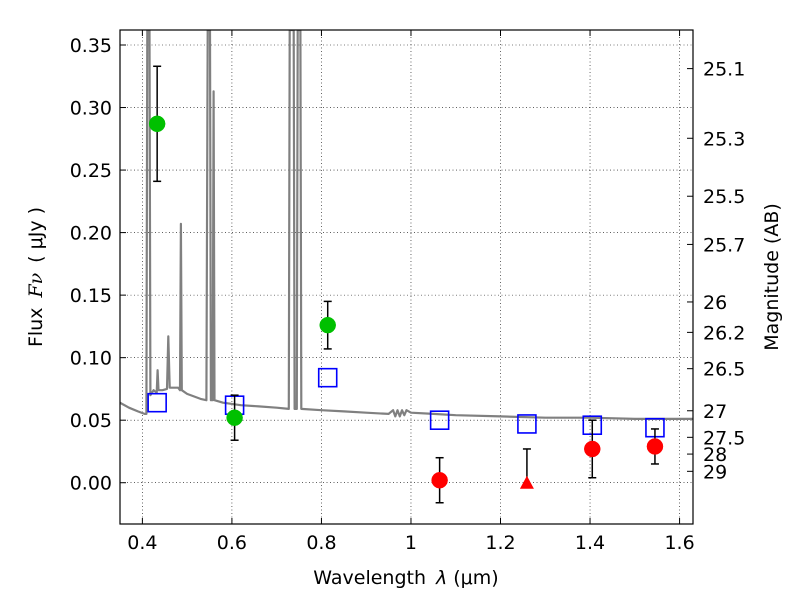 Image resolution: width=800 pixels, height=600 pixels. Describe the element at coordinates (91, 46) in the screenshot. I see `y-tick-label: 0.35` at that location.